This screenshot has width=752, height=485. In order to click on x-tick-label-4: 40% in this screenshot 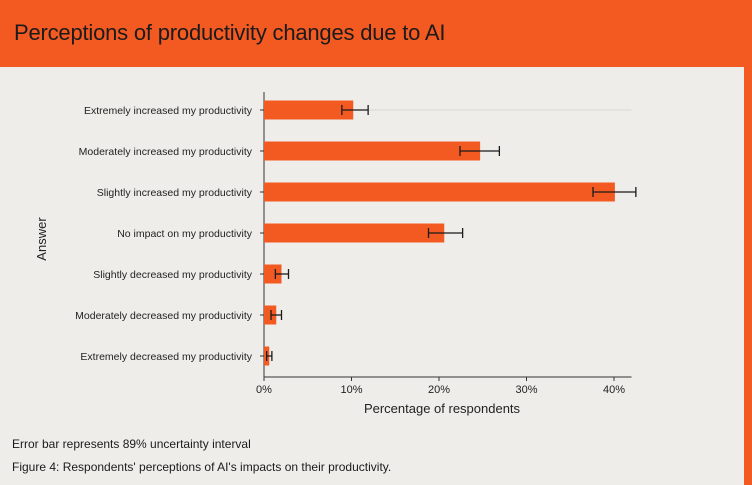, I will do `click(614, 390)`.